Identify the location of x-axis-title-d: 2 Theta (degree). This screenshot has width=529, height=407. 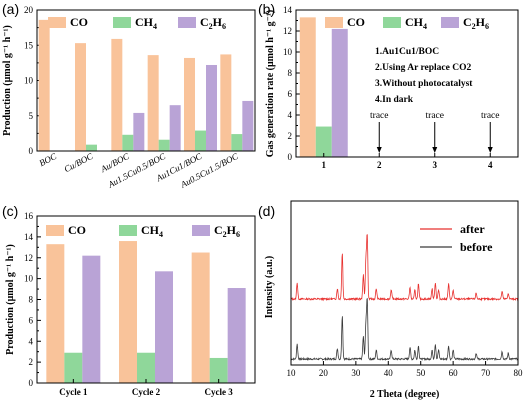
(405, 394).